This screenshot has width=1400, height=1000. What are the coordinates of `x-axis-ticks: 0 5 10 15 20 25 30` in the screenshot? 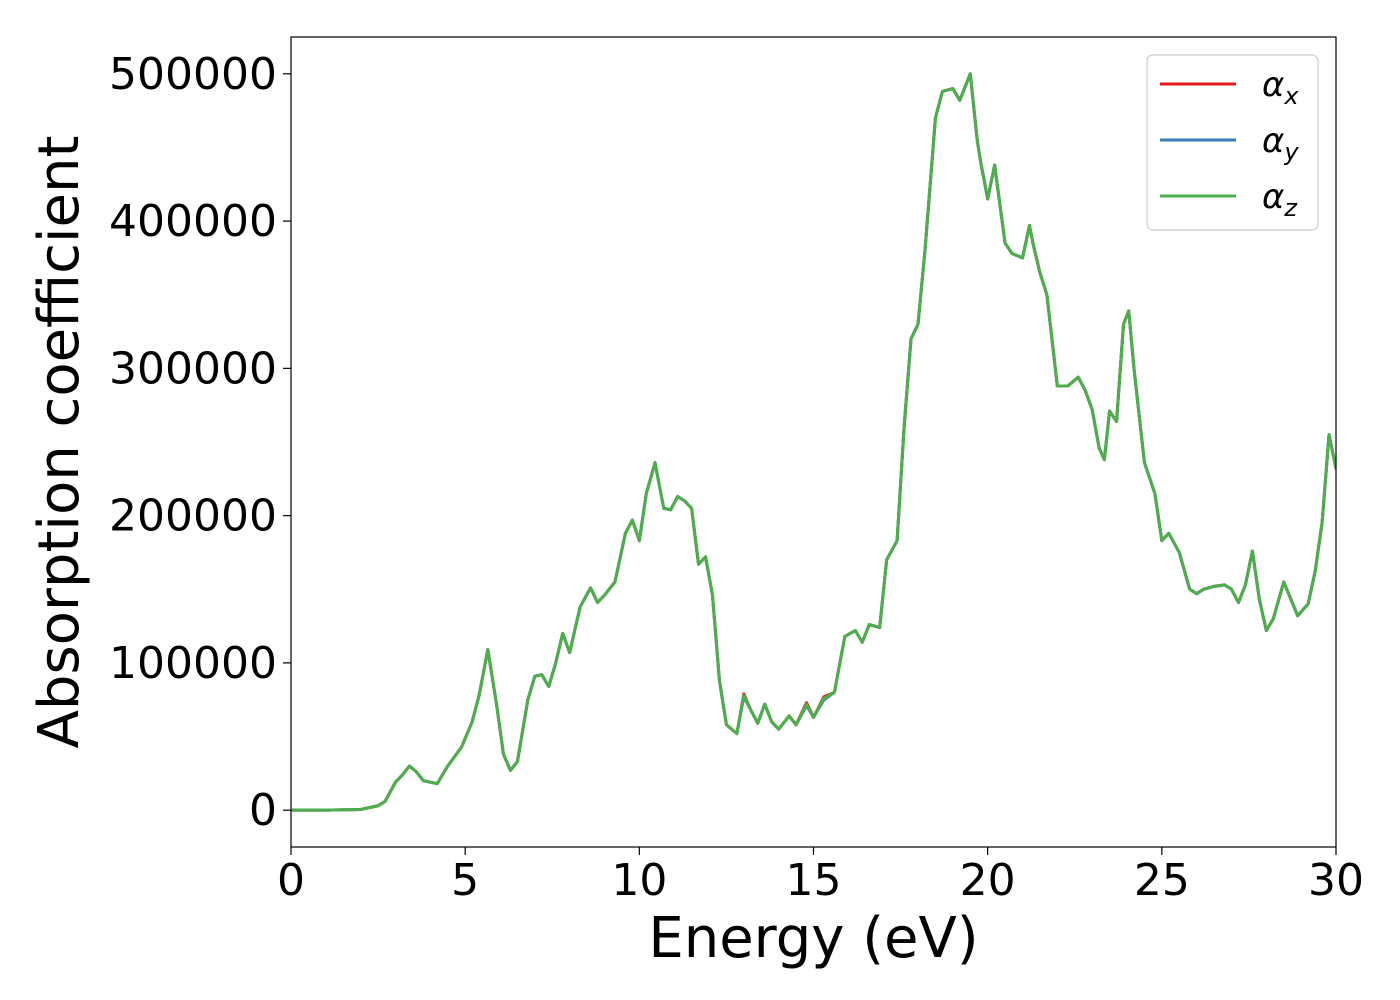 It's located at (820, 876).